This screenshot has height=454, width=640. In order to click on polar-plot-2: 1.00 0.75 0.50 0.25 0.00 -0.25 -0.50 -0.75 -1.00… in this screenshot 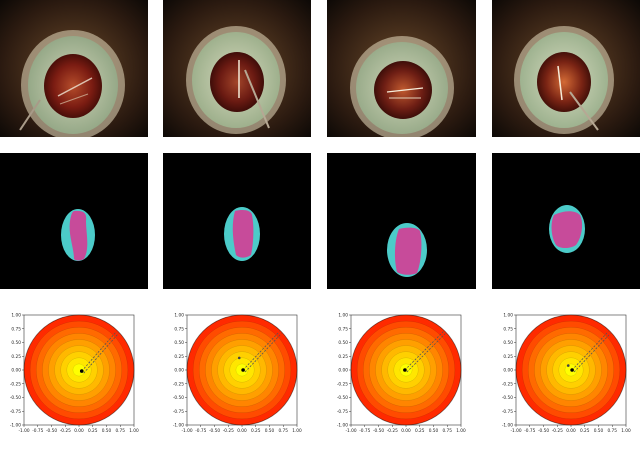, I will do `click(237, 377)`.